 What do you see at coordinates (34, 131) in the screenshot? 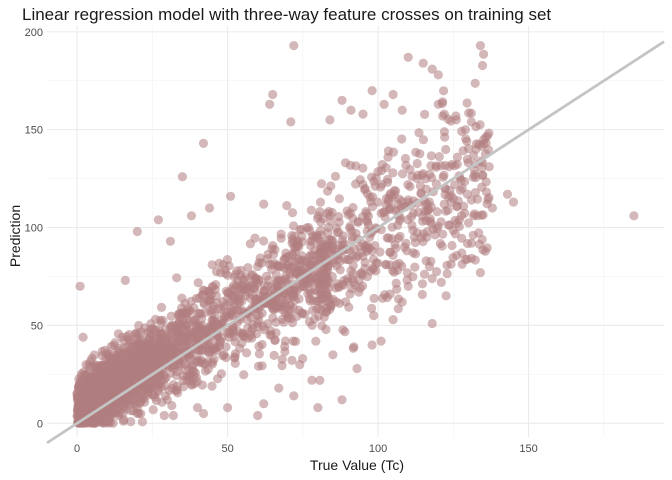
I see `y-tick-label: 150` at bounding box center [34, 131].